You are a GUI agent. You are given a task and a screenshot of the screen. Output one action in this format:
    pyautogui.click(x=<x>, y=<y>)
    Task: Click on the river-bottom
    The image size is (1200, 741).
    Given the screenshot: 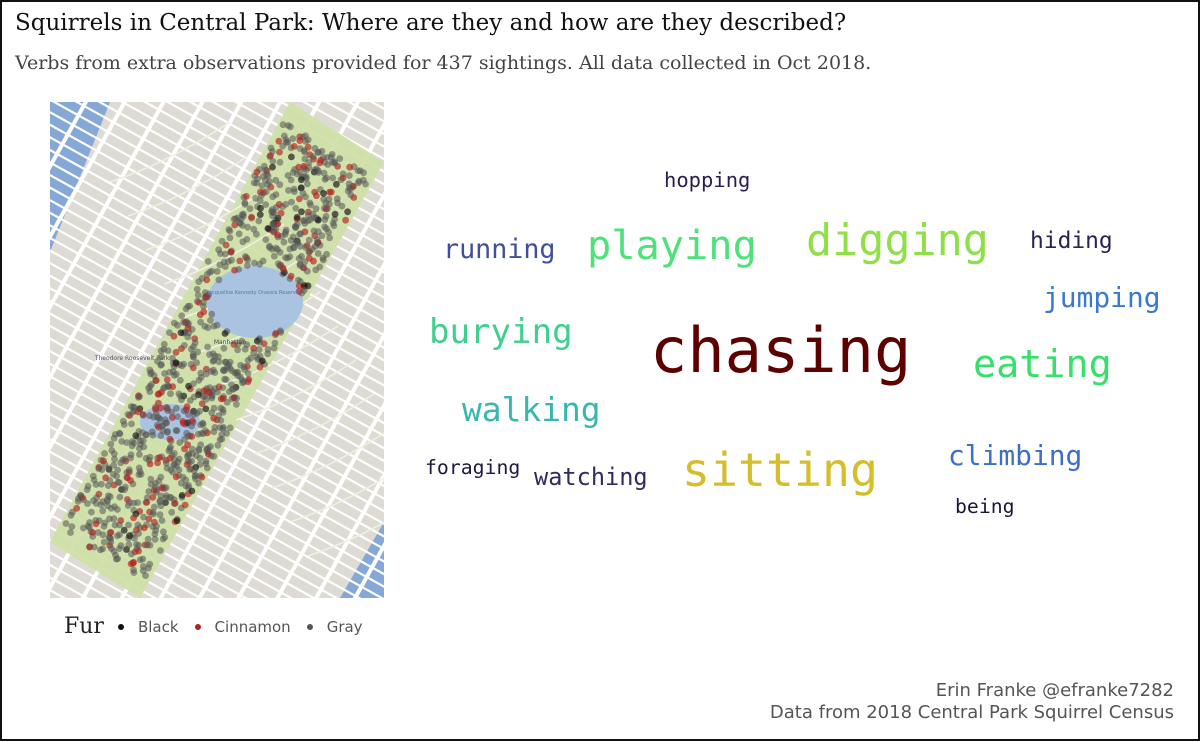 What is the action you would take?
    pyautogui.click(x=362, y=560)
    